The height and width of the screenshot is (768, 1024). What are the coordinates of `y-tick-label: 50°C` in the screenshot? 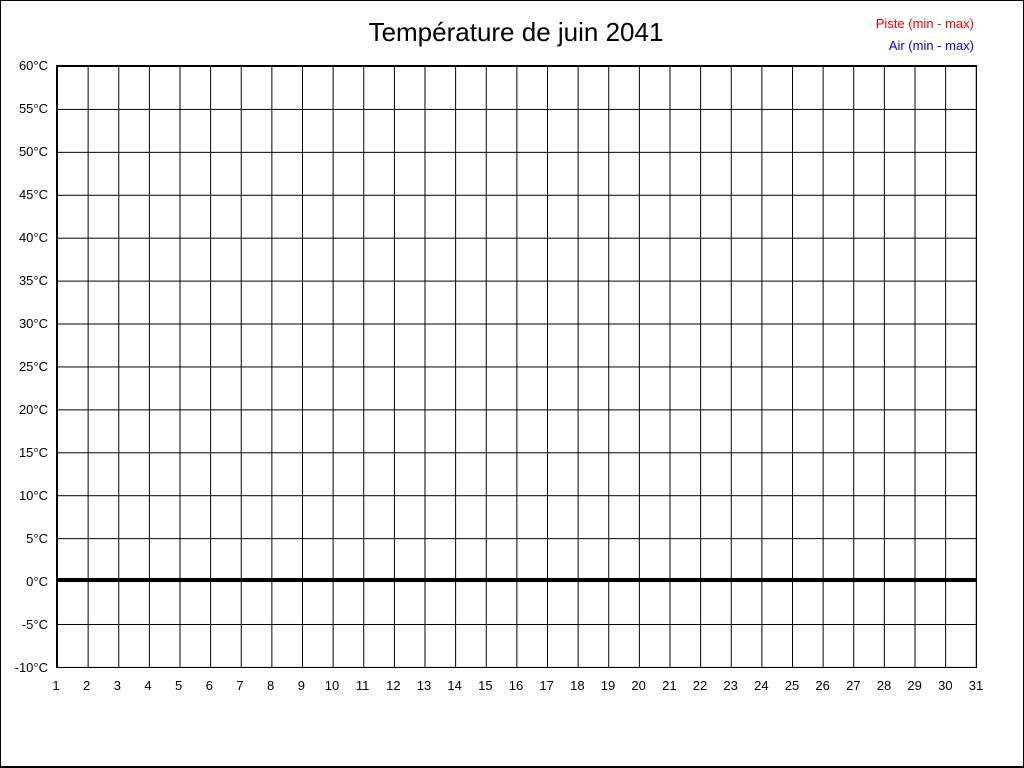 It's located at (33, 151).